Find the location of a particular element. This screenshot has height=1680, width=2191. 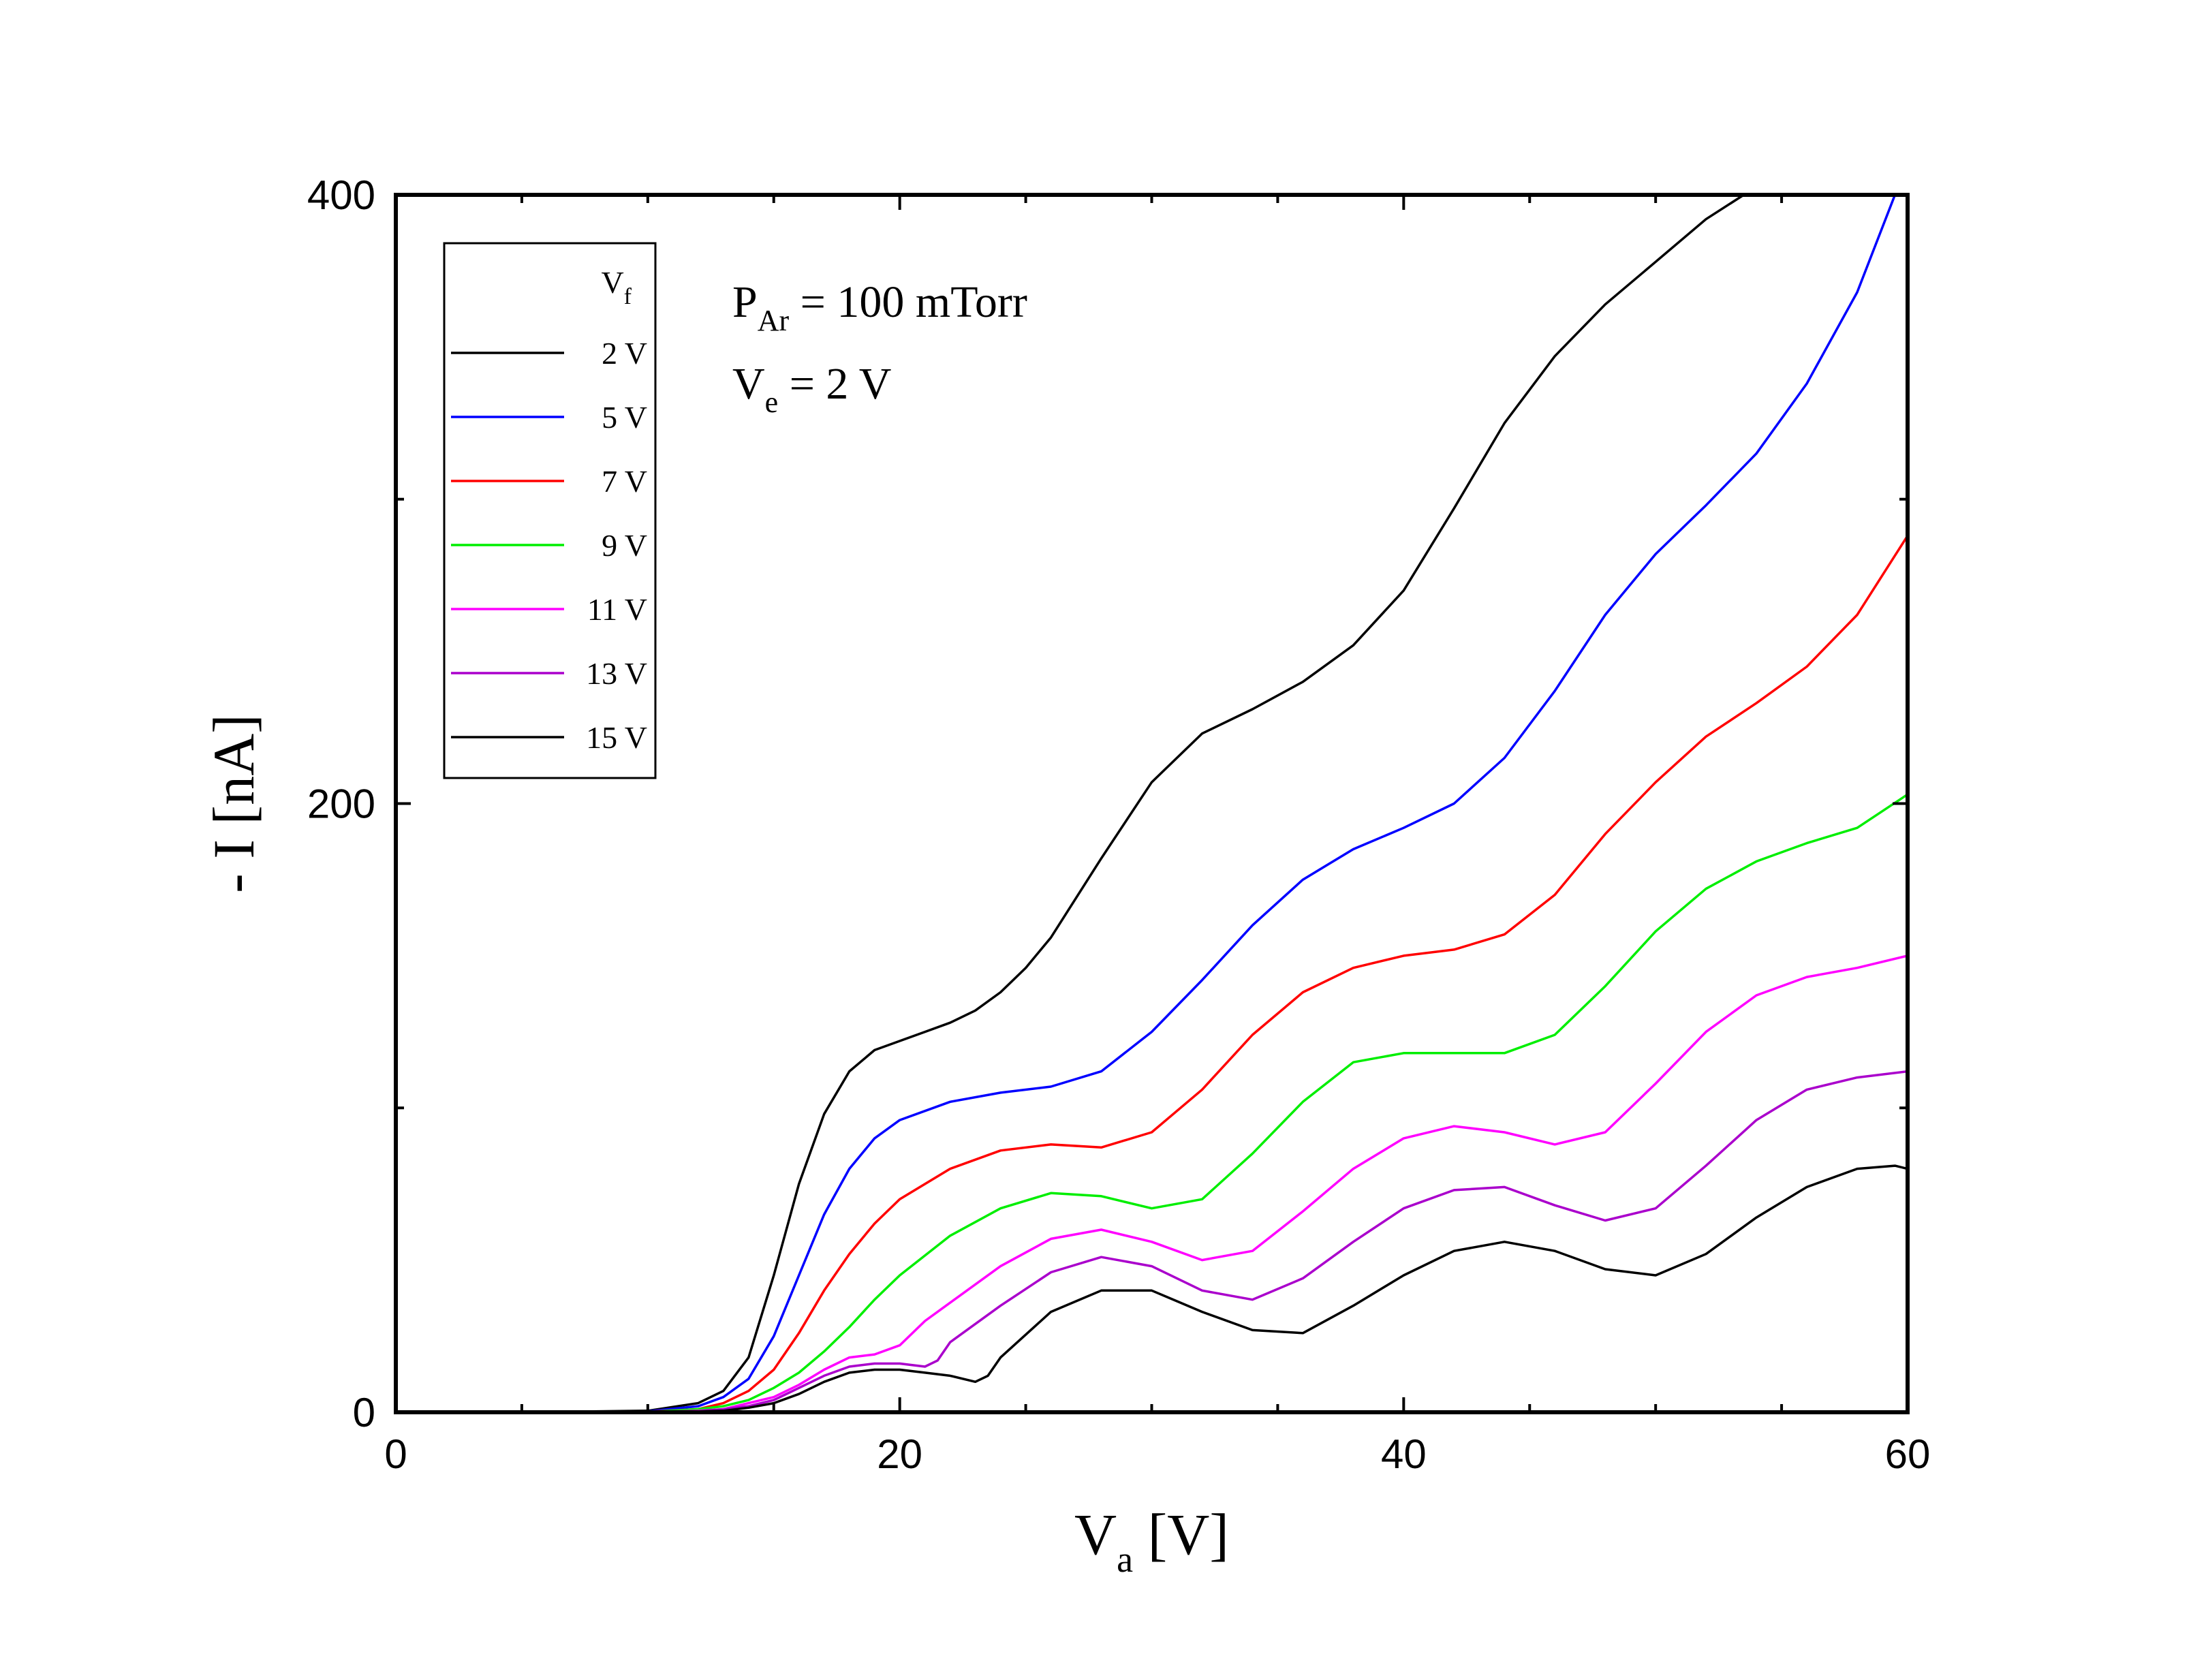

legend-label-3: 9 V is located at coordinates (624, 545).